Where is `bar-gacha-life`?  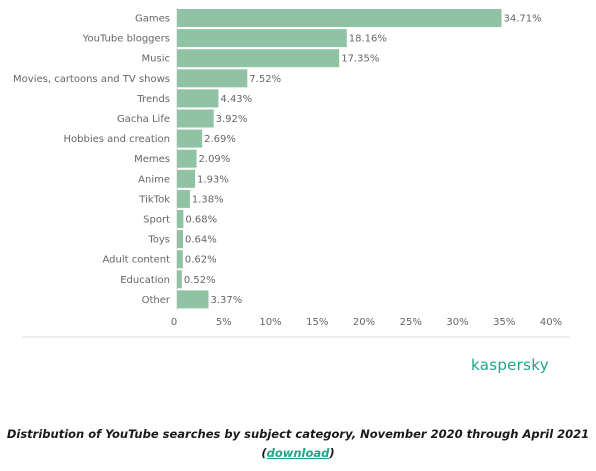 bar-gacha-life is located at coordinates (195, 118).